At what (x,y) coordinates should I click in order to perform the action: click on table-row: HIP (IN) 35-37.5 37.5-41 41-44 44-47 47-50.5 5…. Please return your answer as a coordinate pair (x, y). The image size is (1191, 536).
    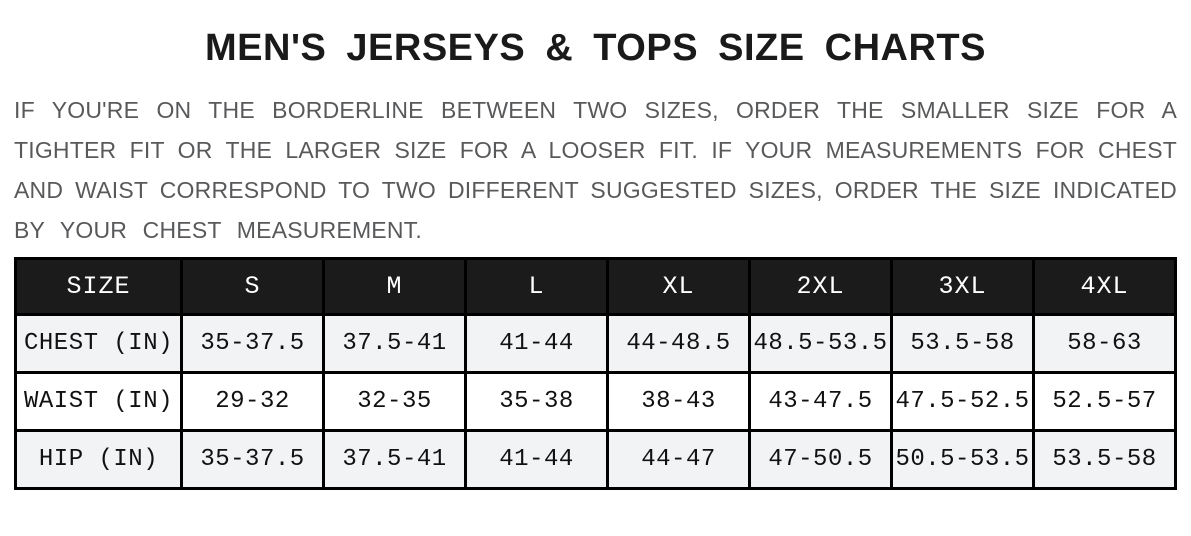
    Looking at the image, I should click on (595, 459).